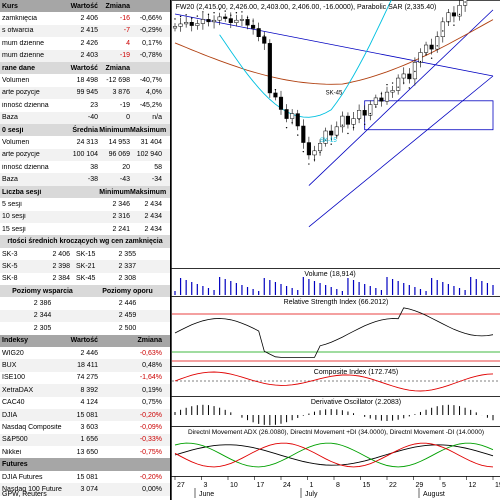 The image size is (500, 500). Describe the element at coordinates (367, 485) in the screenshot. I see `x-tick-label: 15` at that location.